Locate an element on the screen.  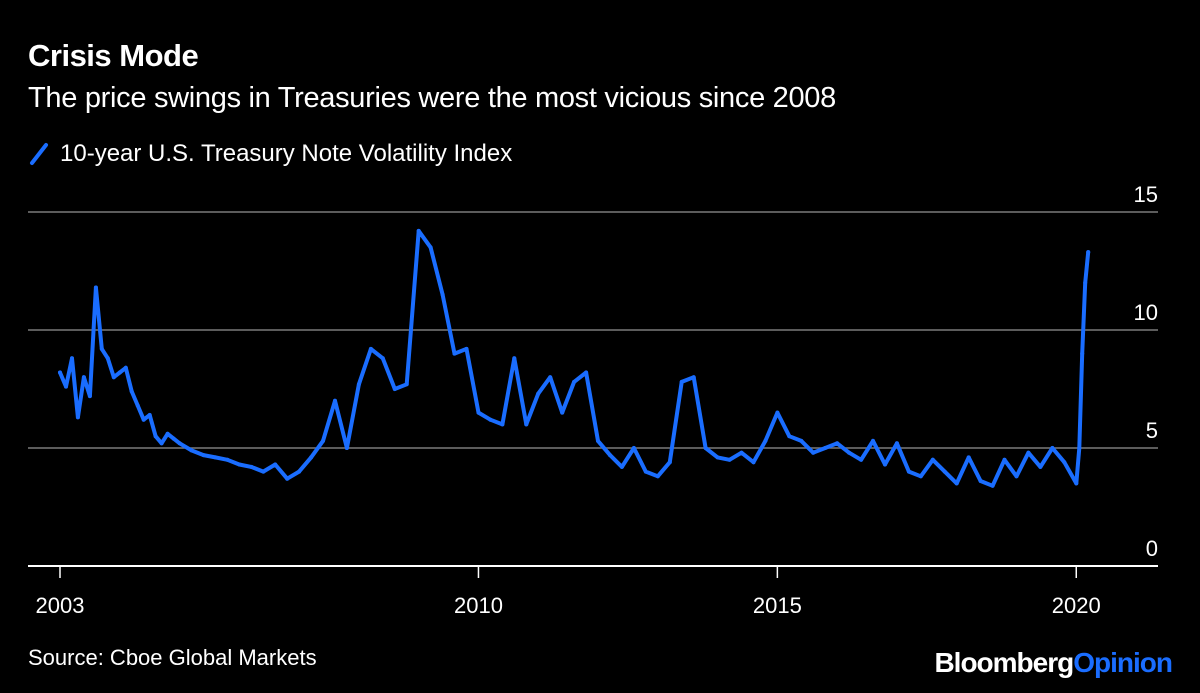
brand-part1: Bloomberg is located at coordinates (1004, 662).